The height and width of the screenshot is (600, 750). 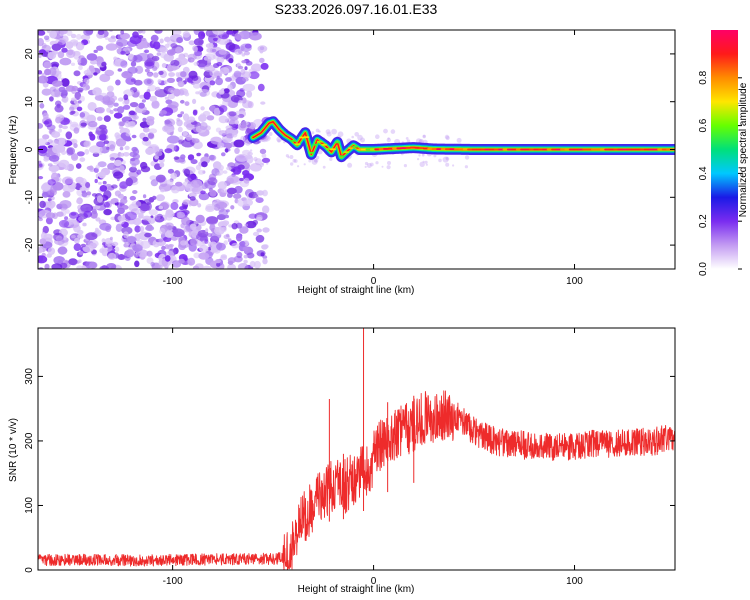 What do you see at coordinates (29, 54) in the screenshot?
I see `spectrogram-y-tick-label: 20` at bounding box center [29, 54].